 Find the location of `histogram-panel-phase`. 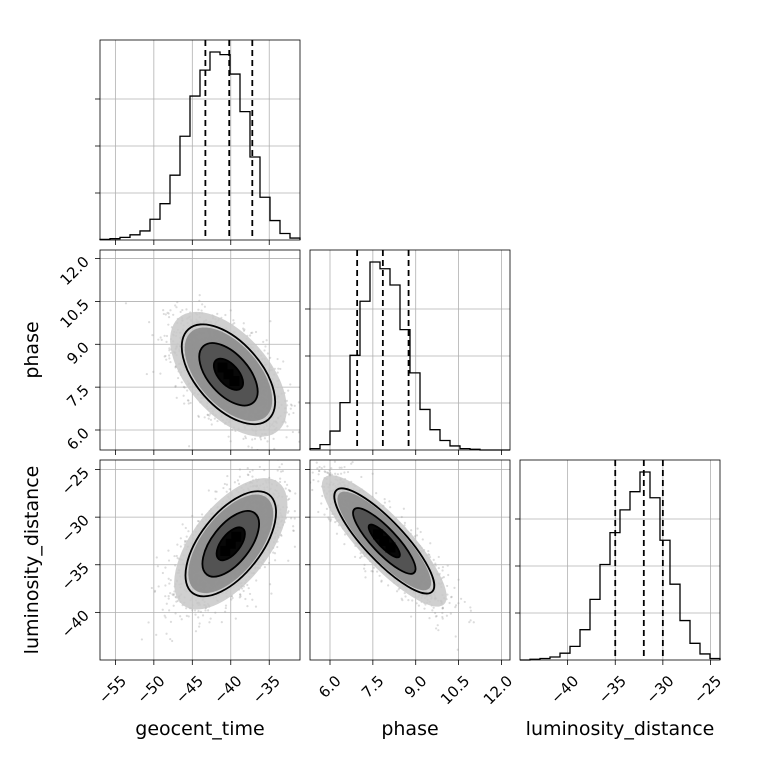

histogram-panel-phase is located at coordinates (408, 352).